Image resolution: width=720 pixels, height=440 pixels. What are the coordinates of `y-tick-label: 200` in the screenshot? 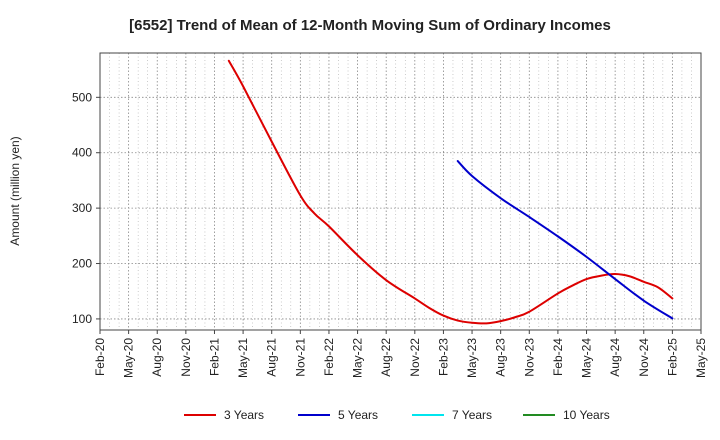 It's located at (82, 264).